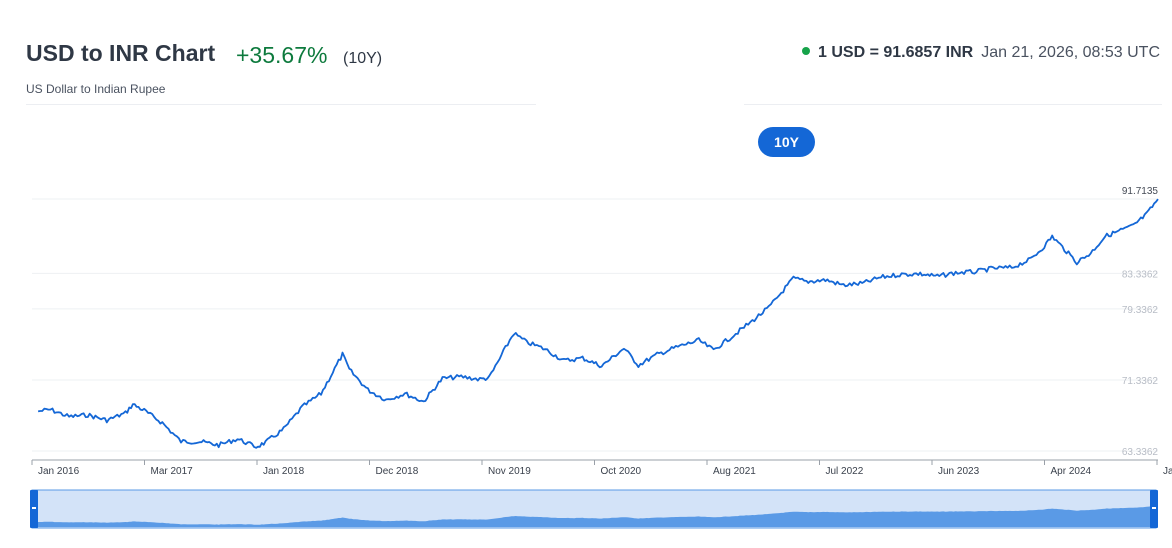  Describe the element at coordinates (1140, 381) in the screenshot. I see `y-tick-label: 71.3362` at that location.